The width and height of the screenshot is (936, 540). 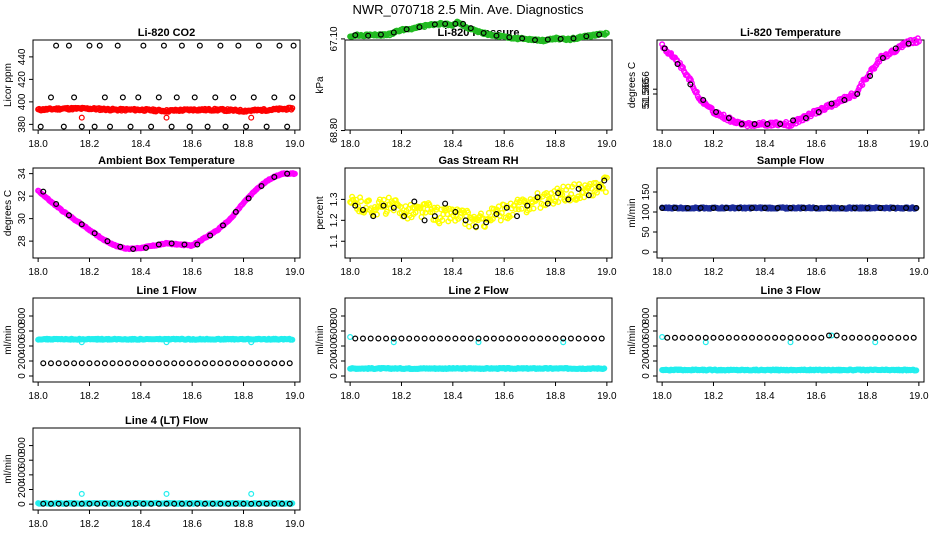 I want to click on line-3-flow-xtick-label: 18.4, so click(x=765, y=396).